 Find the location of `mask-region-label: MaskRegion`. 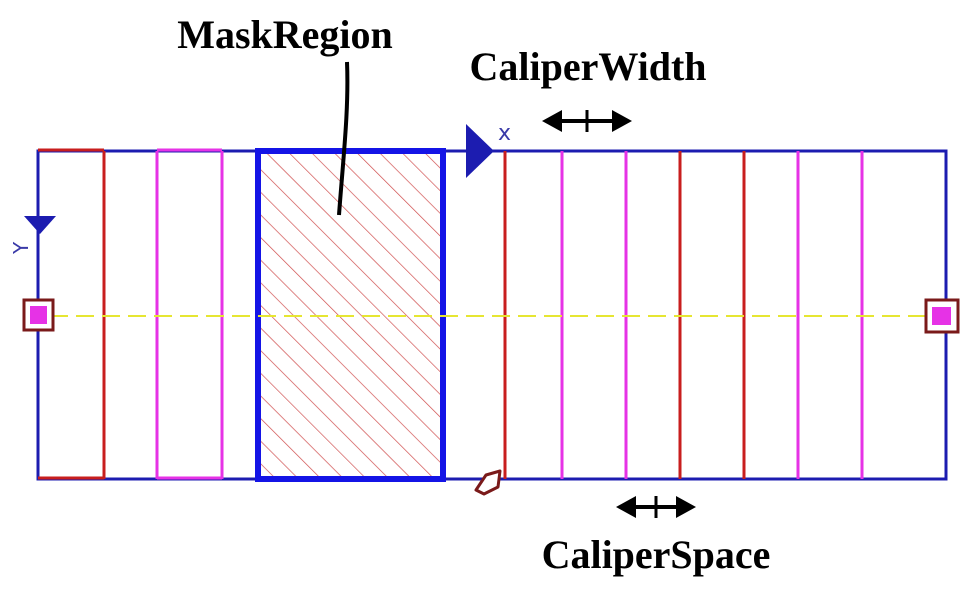

mask-region-label: MaskRegion is located at coordinates (285, 34).